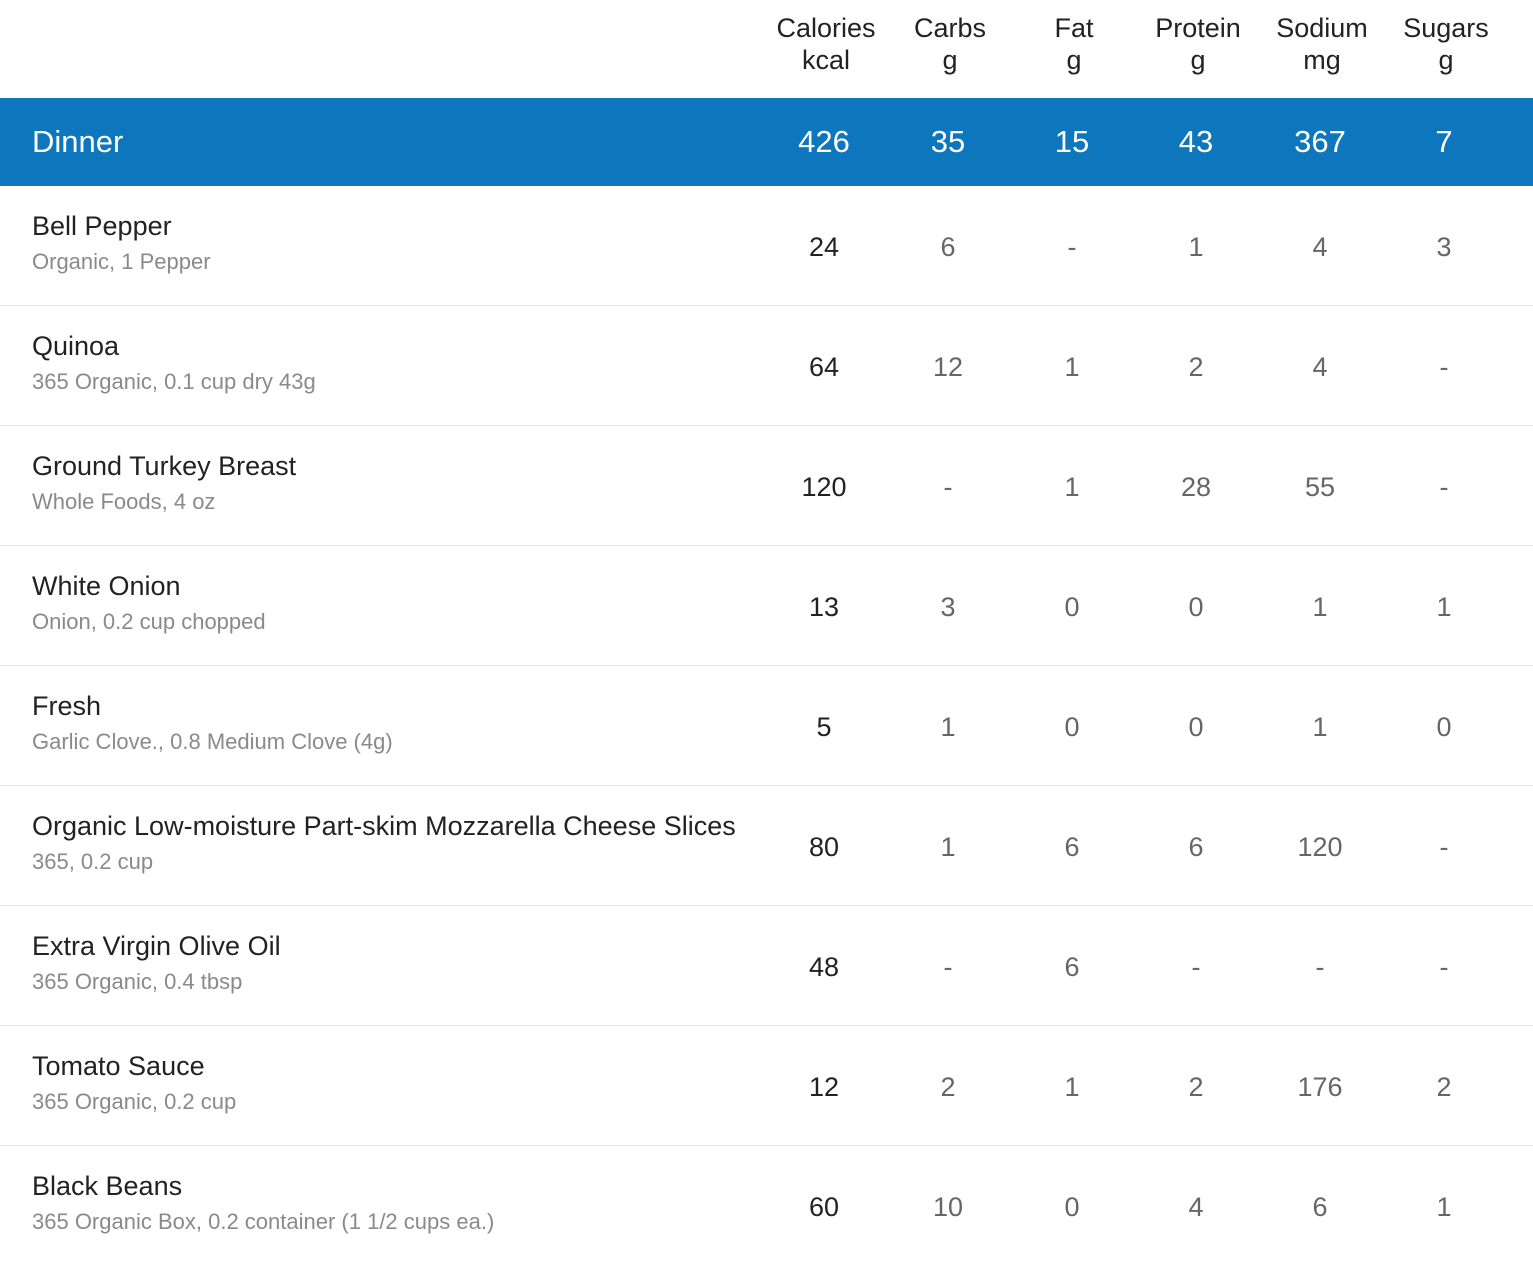  I want to click on meal-total-carbs: 35, so click(948, 141).